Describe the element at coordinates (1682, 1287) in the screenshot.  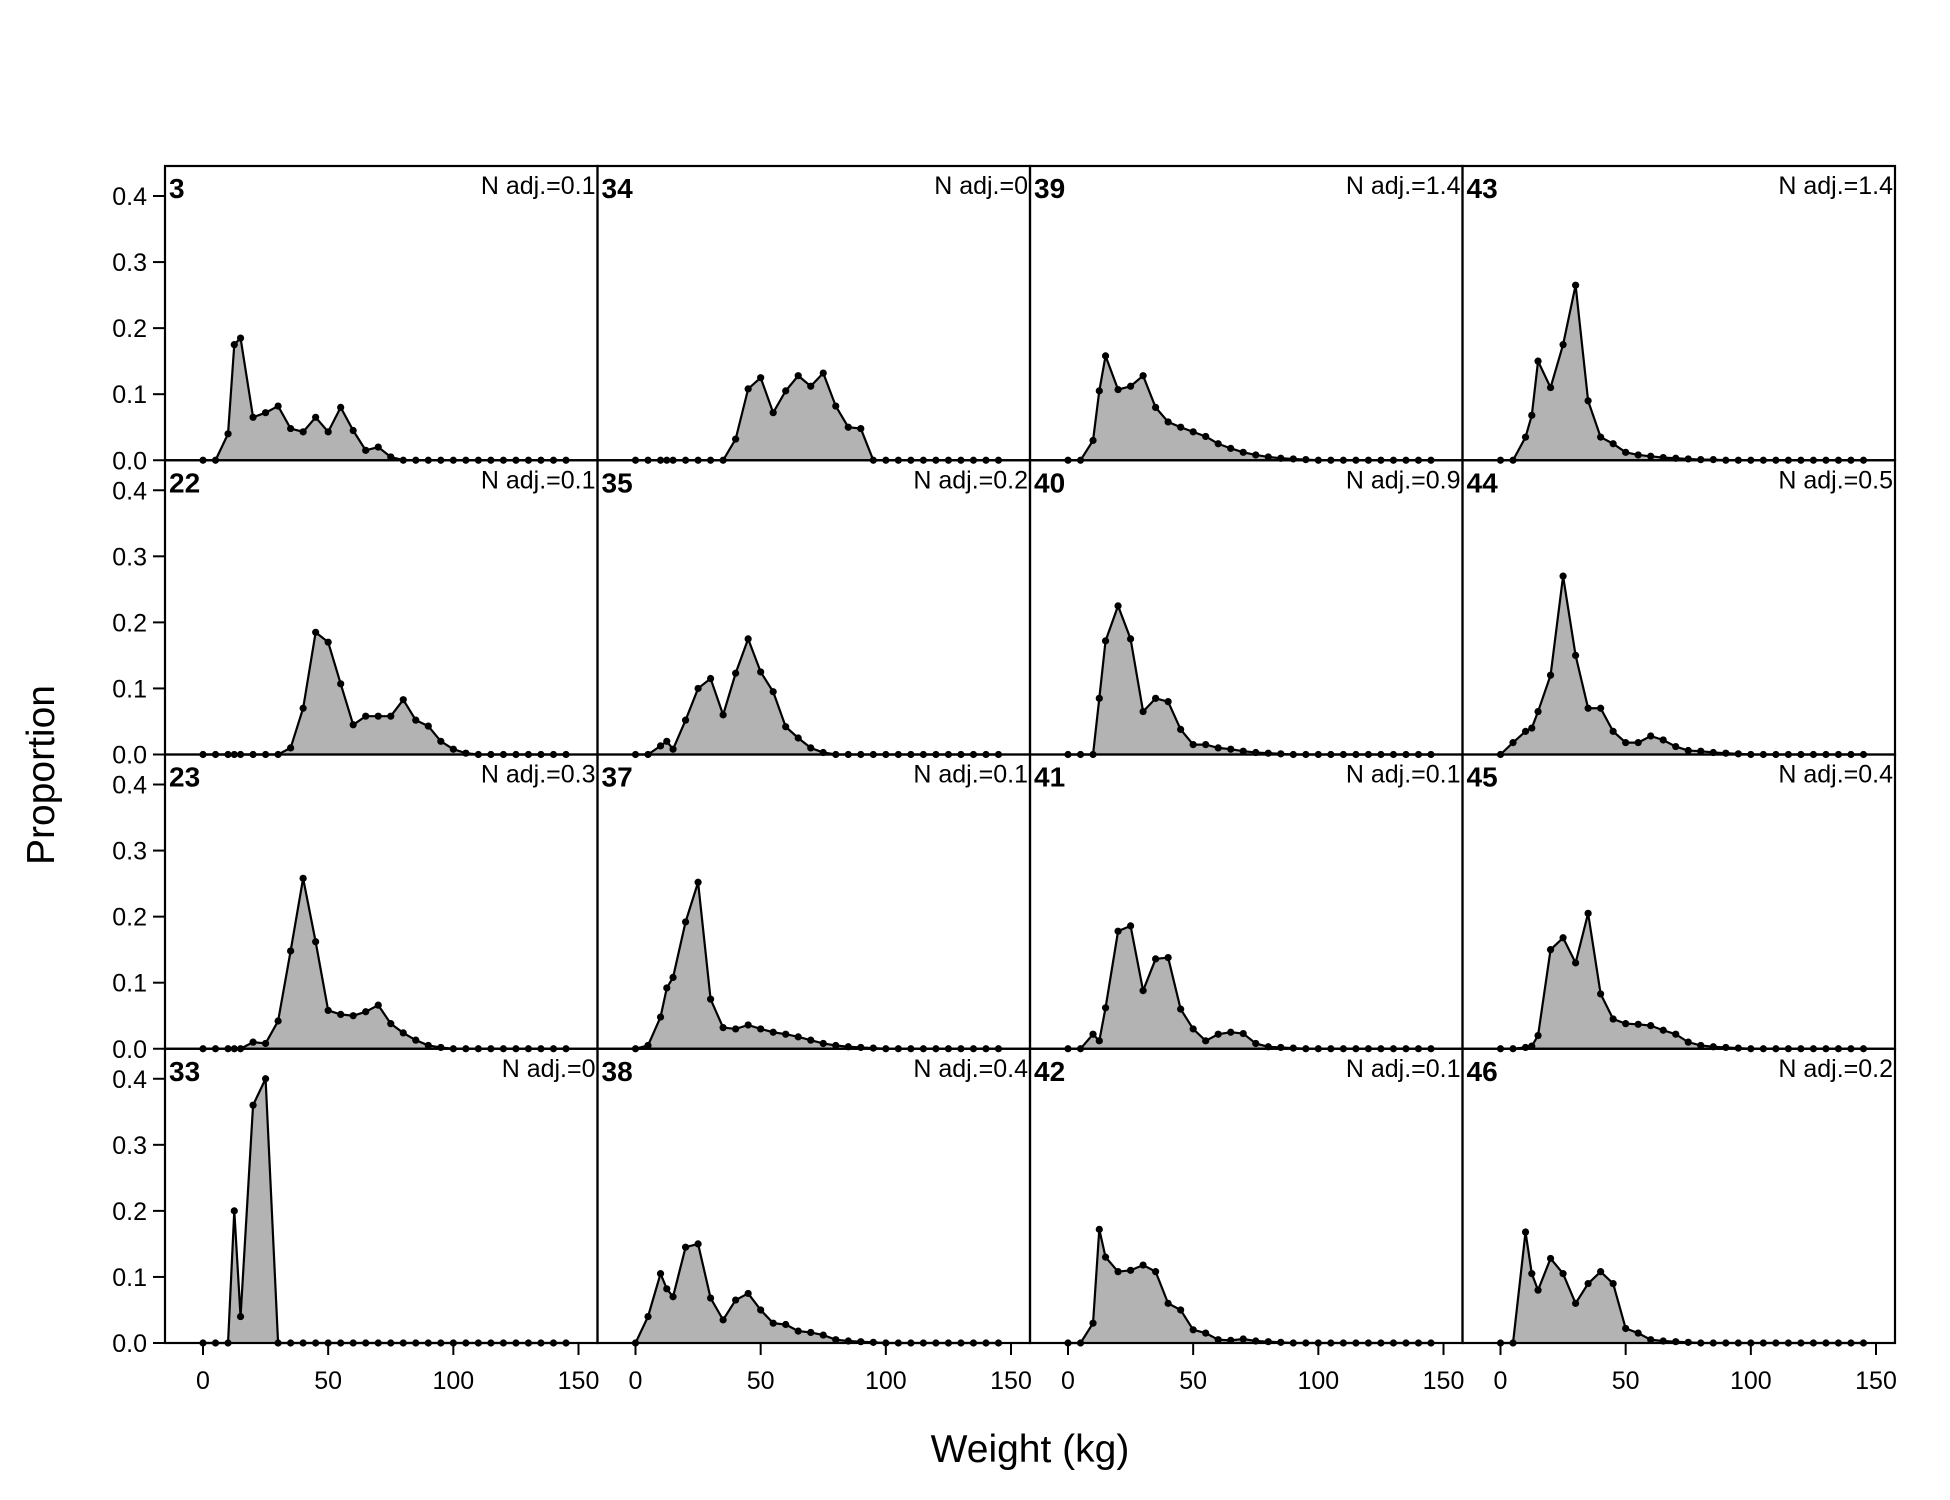
I see `panel-46-area` at that location.